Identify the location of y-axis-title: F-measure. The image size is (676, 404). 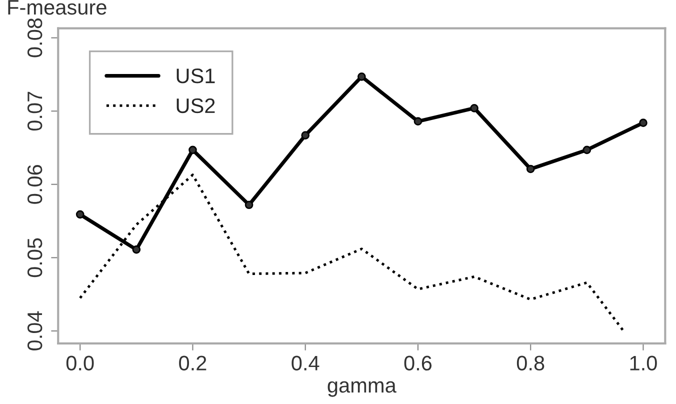
(57, 7).